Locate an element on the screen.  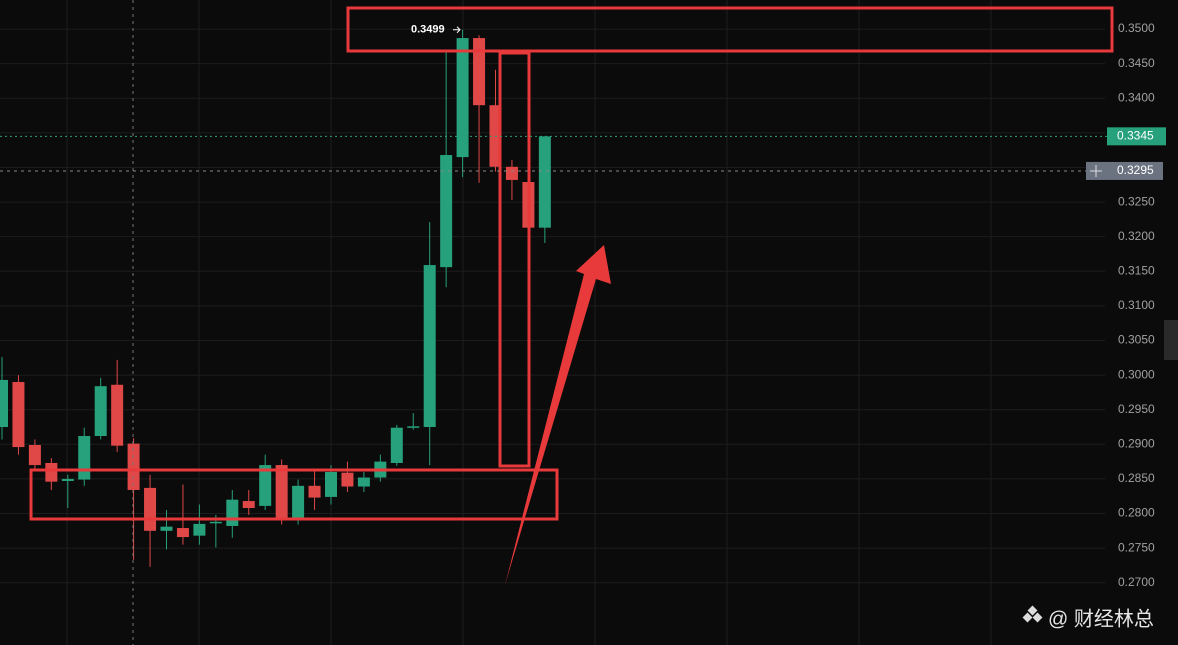
crosshair-tag is located at coordinates (1124, 170).